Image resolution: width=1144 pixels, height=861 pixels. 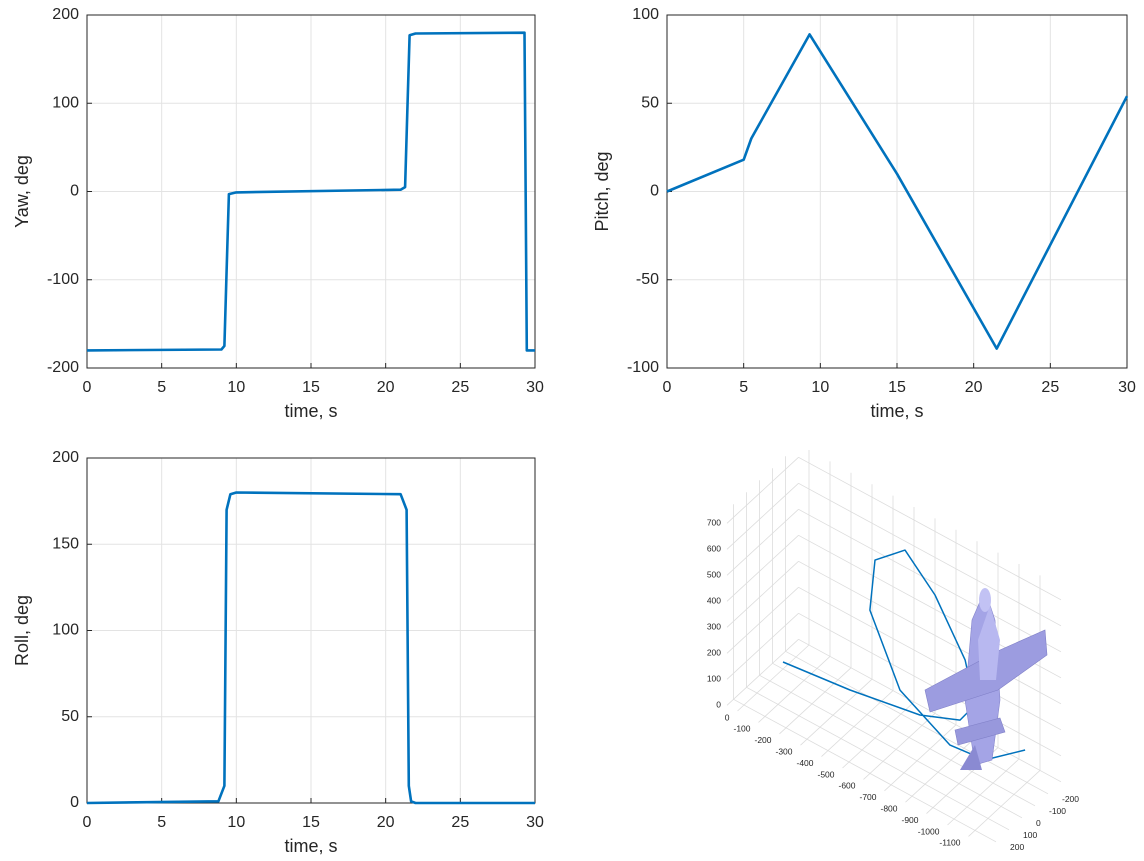 What do you see at coordinates (22, 191) in the screenshot?
I see `y-axis-label: Yaw, deg` at bounding box center [22, 191].